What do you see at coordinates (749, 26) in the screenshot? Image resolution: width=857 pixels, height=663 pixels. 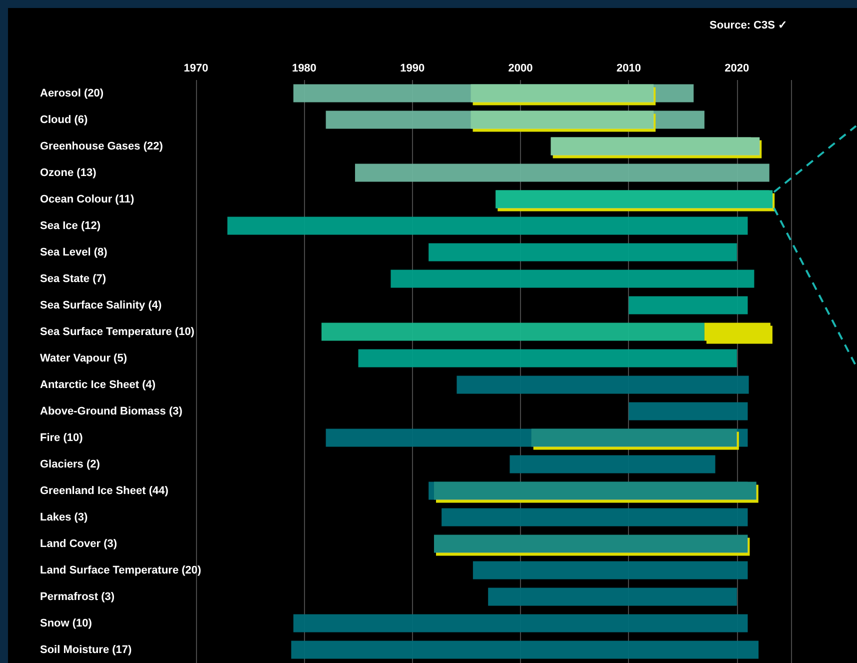 I see `source-note: Source: C3S ✓` at bounding box center [749, 26].